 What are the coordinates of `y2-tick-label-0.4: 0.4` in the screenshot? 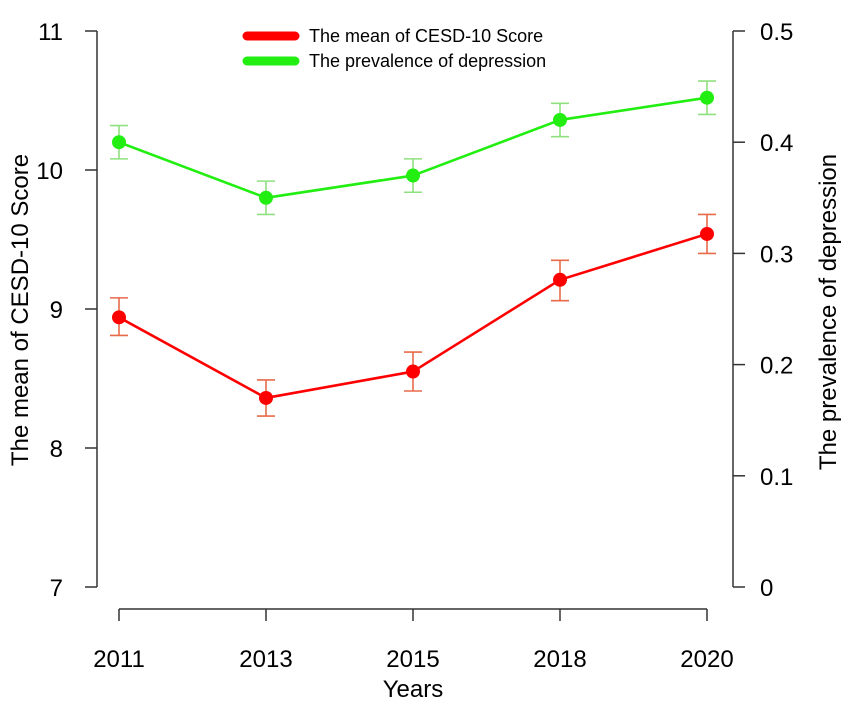 It's located at (776, 143).